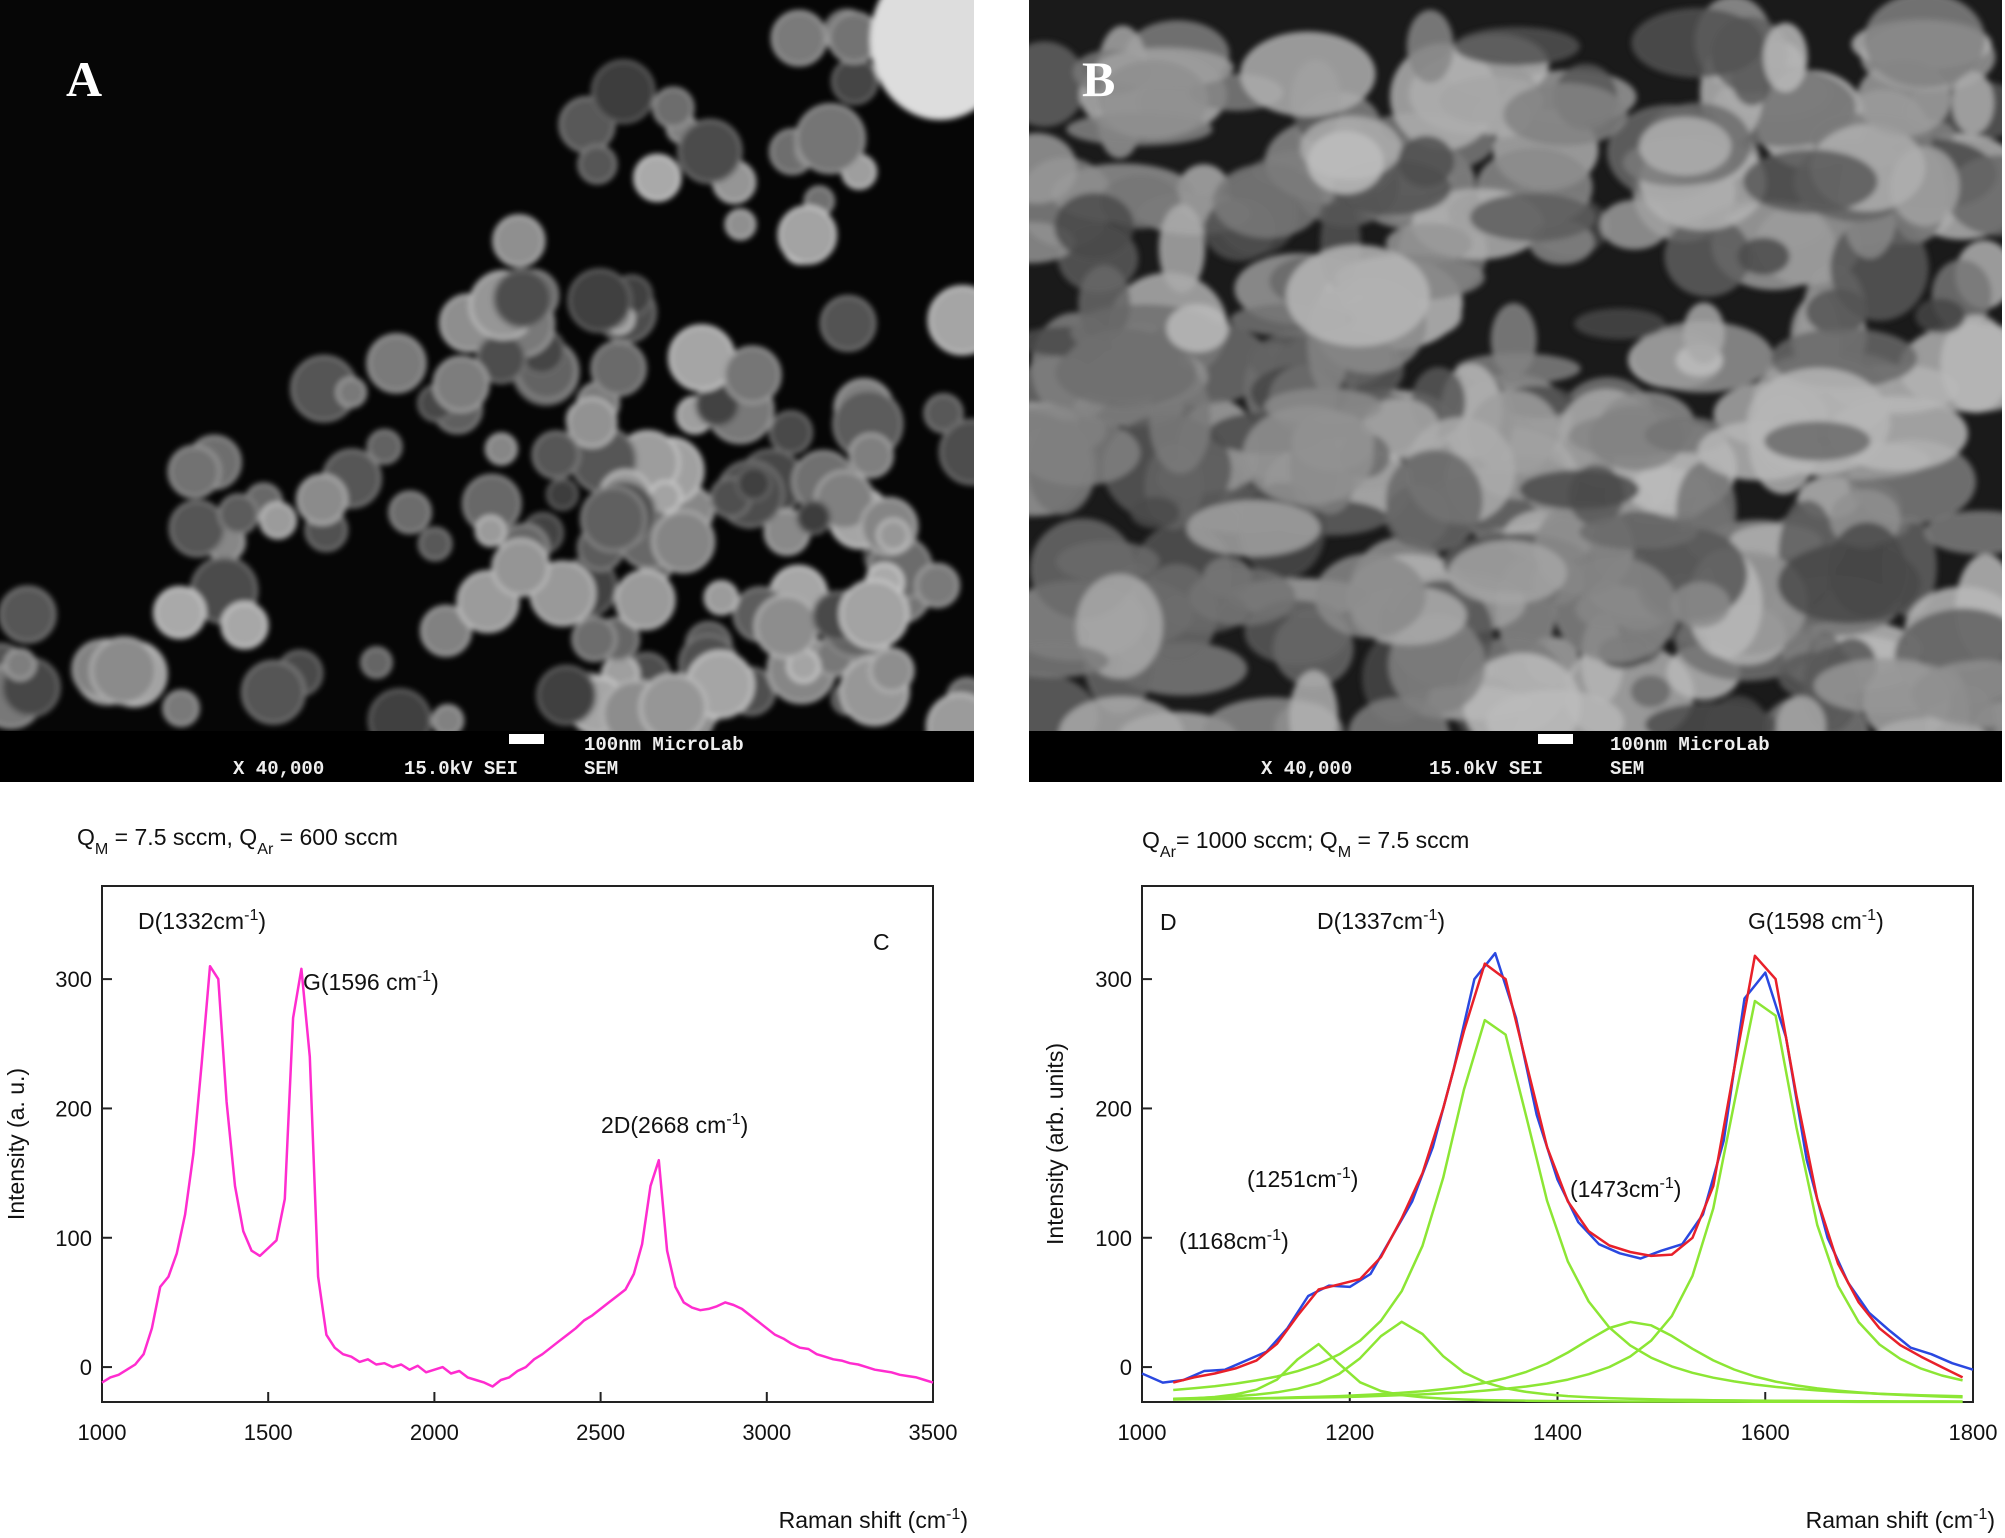 The image size is (2005, 1538). I want to click on scale-bar, so click(526, 739).